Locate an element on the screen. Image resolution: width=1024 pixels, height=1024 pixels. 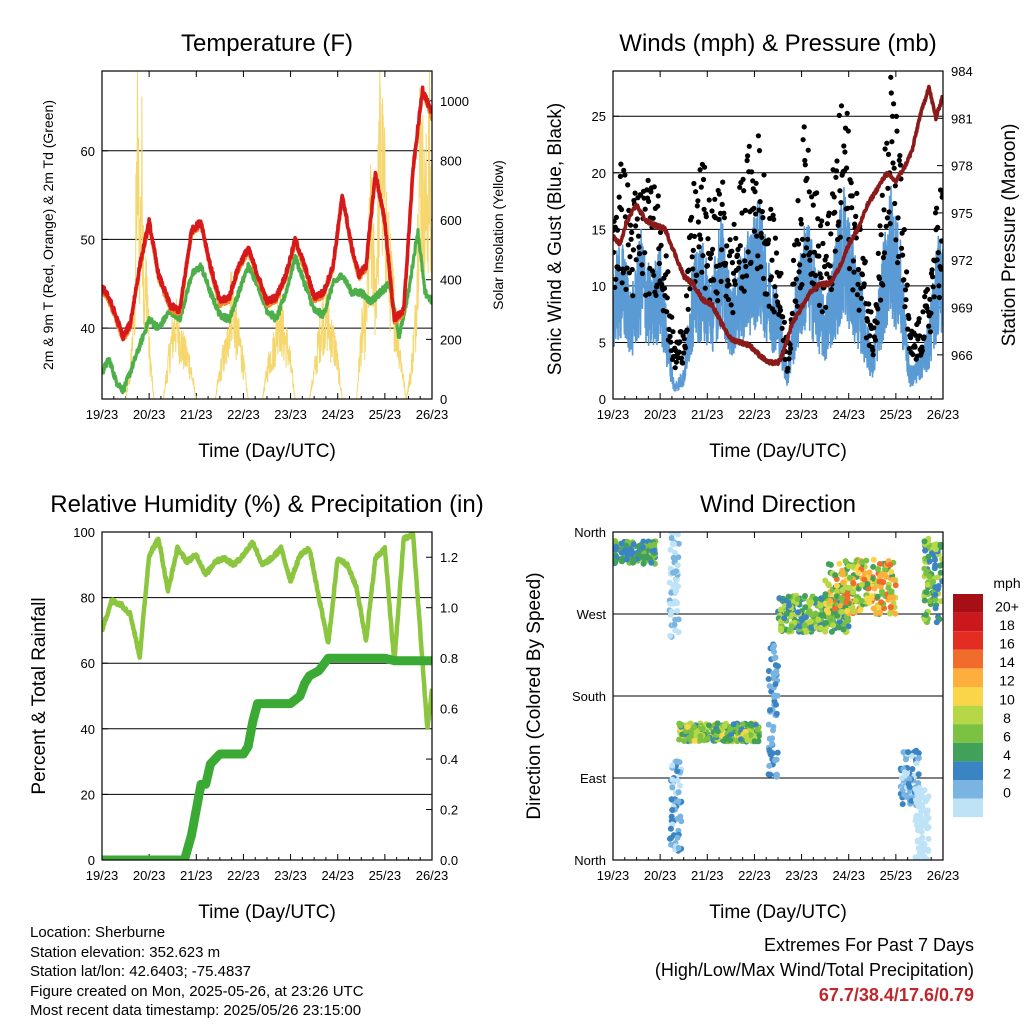
y-tick-label: 20 is located at coordinates (599, 173).